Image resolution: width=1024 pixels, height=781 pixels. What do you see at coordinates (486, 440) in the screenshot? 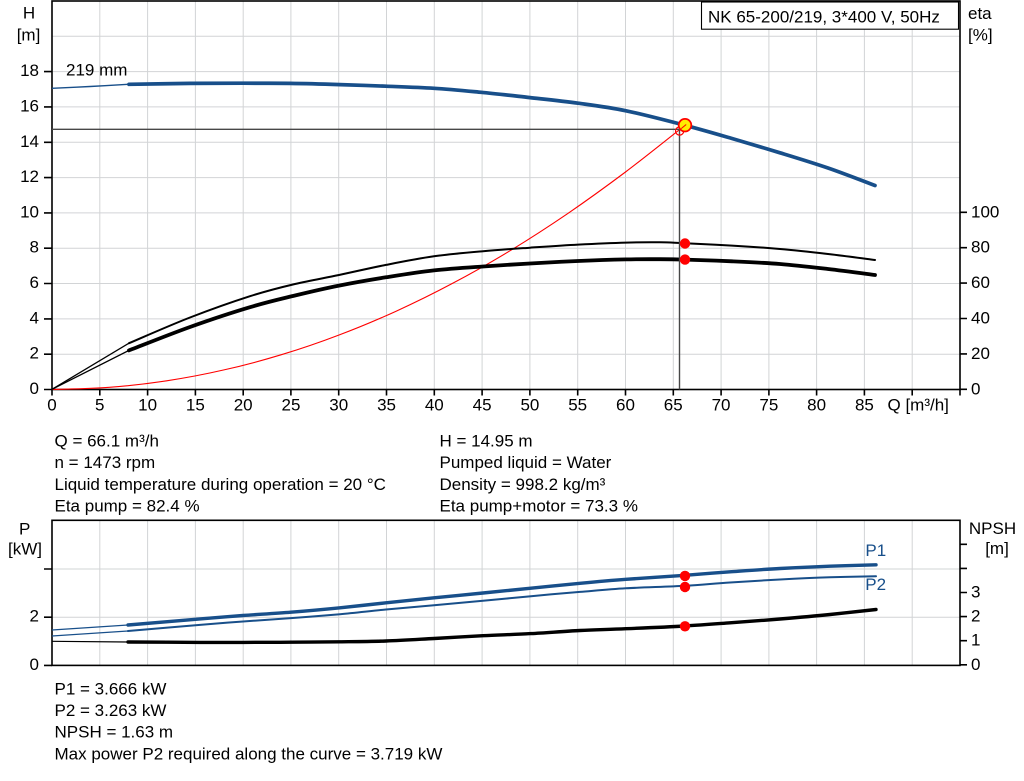
I see `svg-text: H = 14.95 m` at bounding box center [486, 440].